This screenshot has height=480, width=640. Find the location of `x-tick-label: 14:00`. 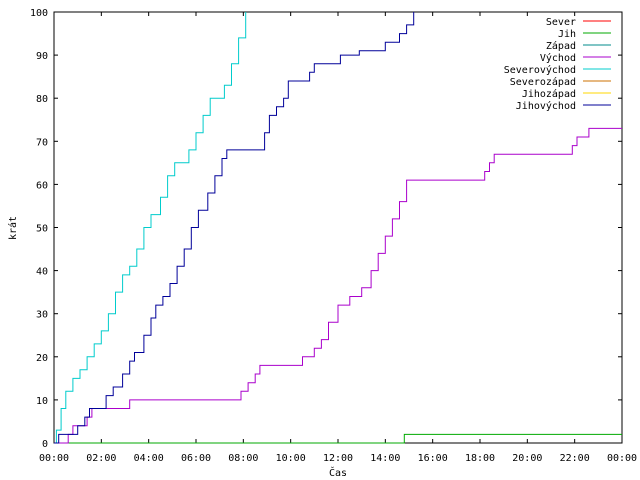

x-tick-label: 14:00 is located at coordinates (385, 458).